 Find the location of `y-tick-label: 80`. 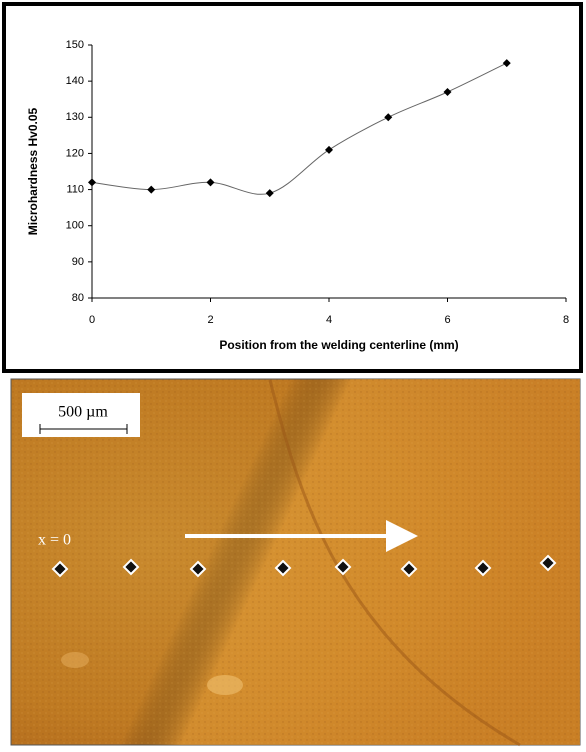

y-tick-label: 80 is located at coordinates (78, 298).